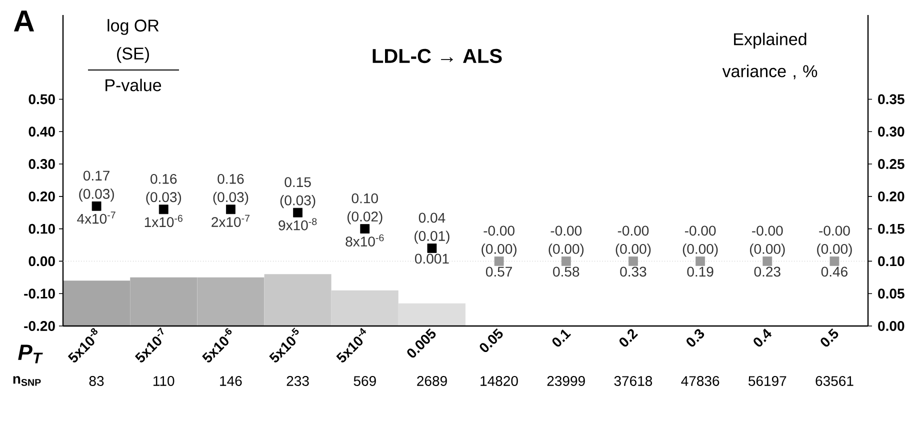 Image resolution: width=917 pixels, height=422 pixels. I want to click on text: 2689, so click(432, 381).